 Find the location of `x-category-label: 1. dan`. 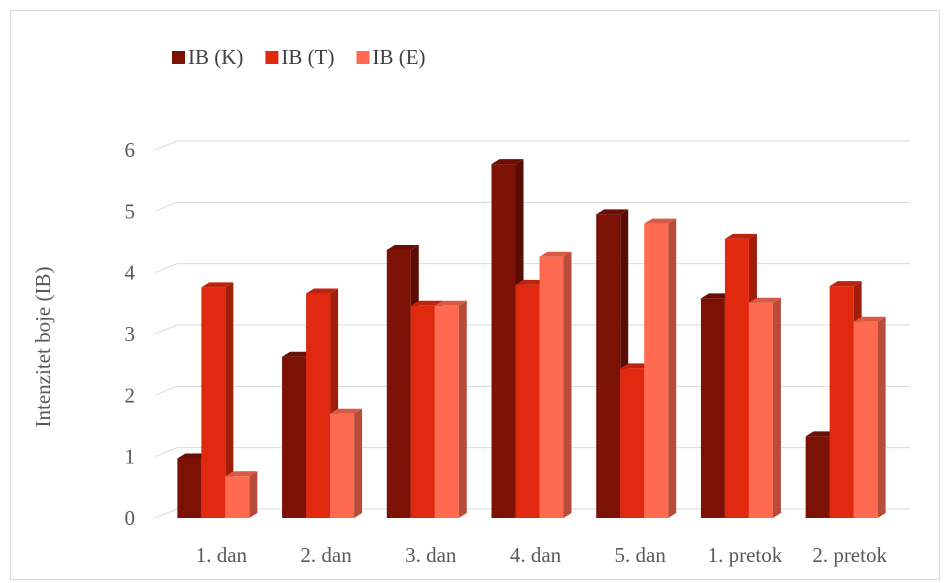

x-category-label: 1. dan is located at coordinates (222, 555).